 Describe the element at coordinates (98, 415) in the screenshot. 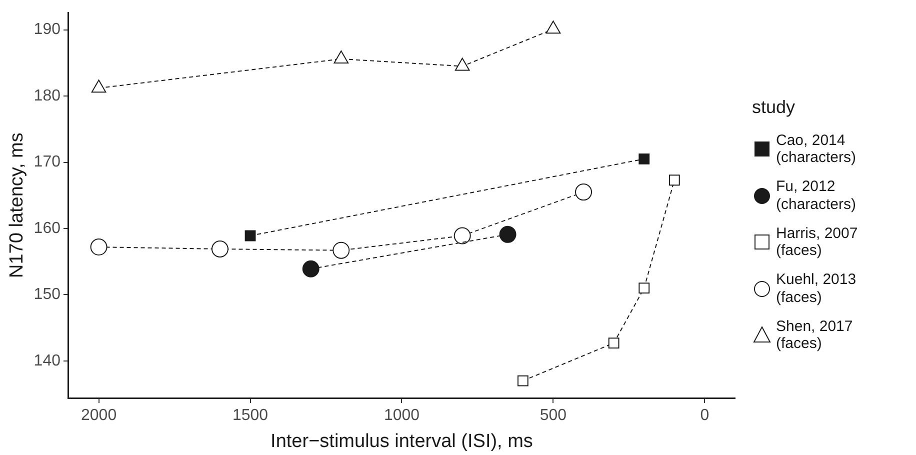

I see `x-tick-label: 2000` at that location.